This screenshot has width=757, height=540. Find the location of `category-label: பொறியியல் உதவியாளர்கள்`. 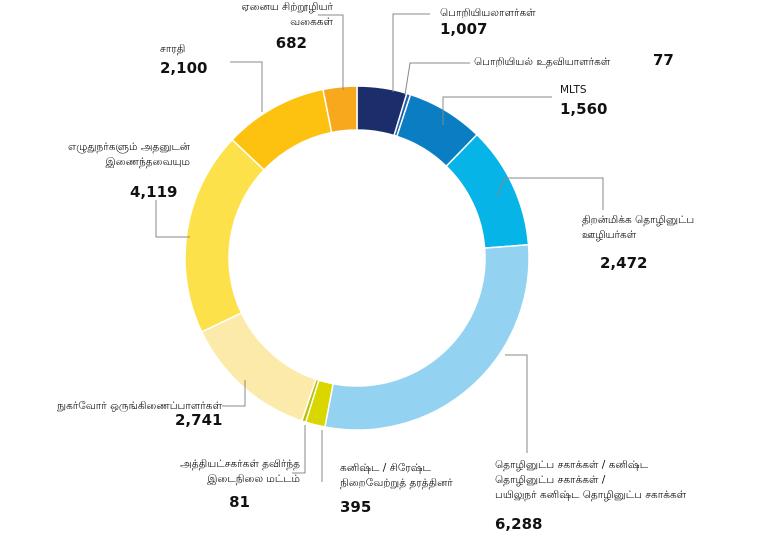

category-label: பொறியியல் உதவியாளர்கள் is located at coordinates (542, 62).